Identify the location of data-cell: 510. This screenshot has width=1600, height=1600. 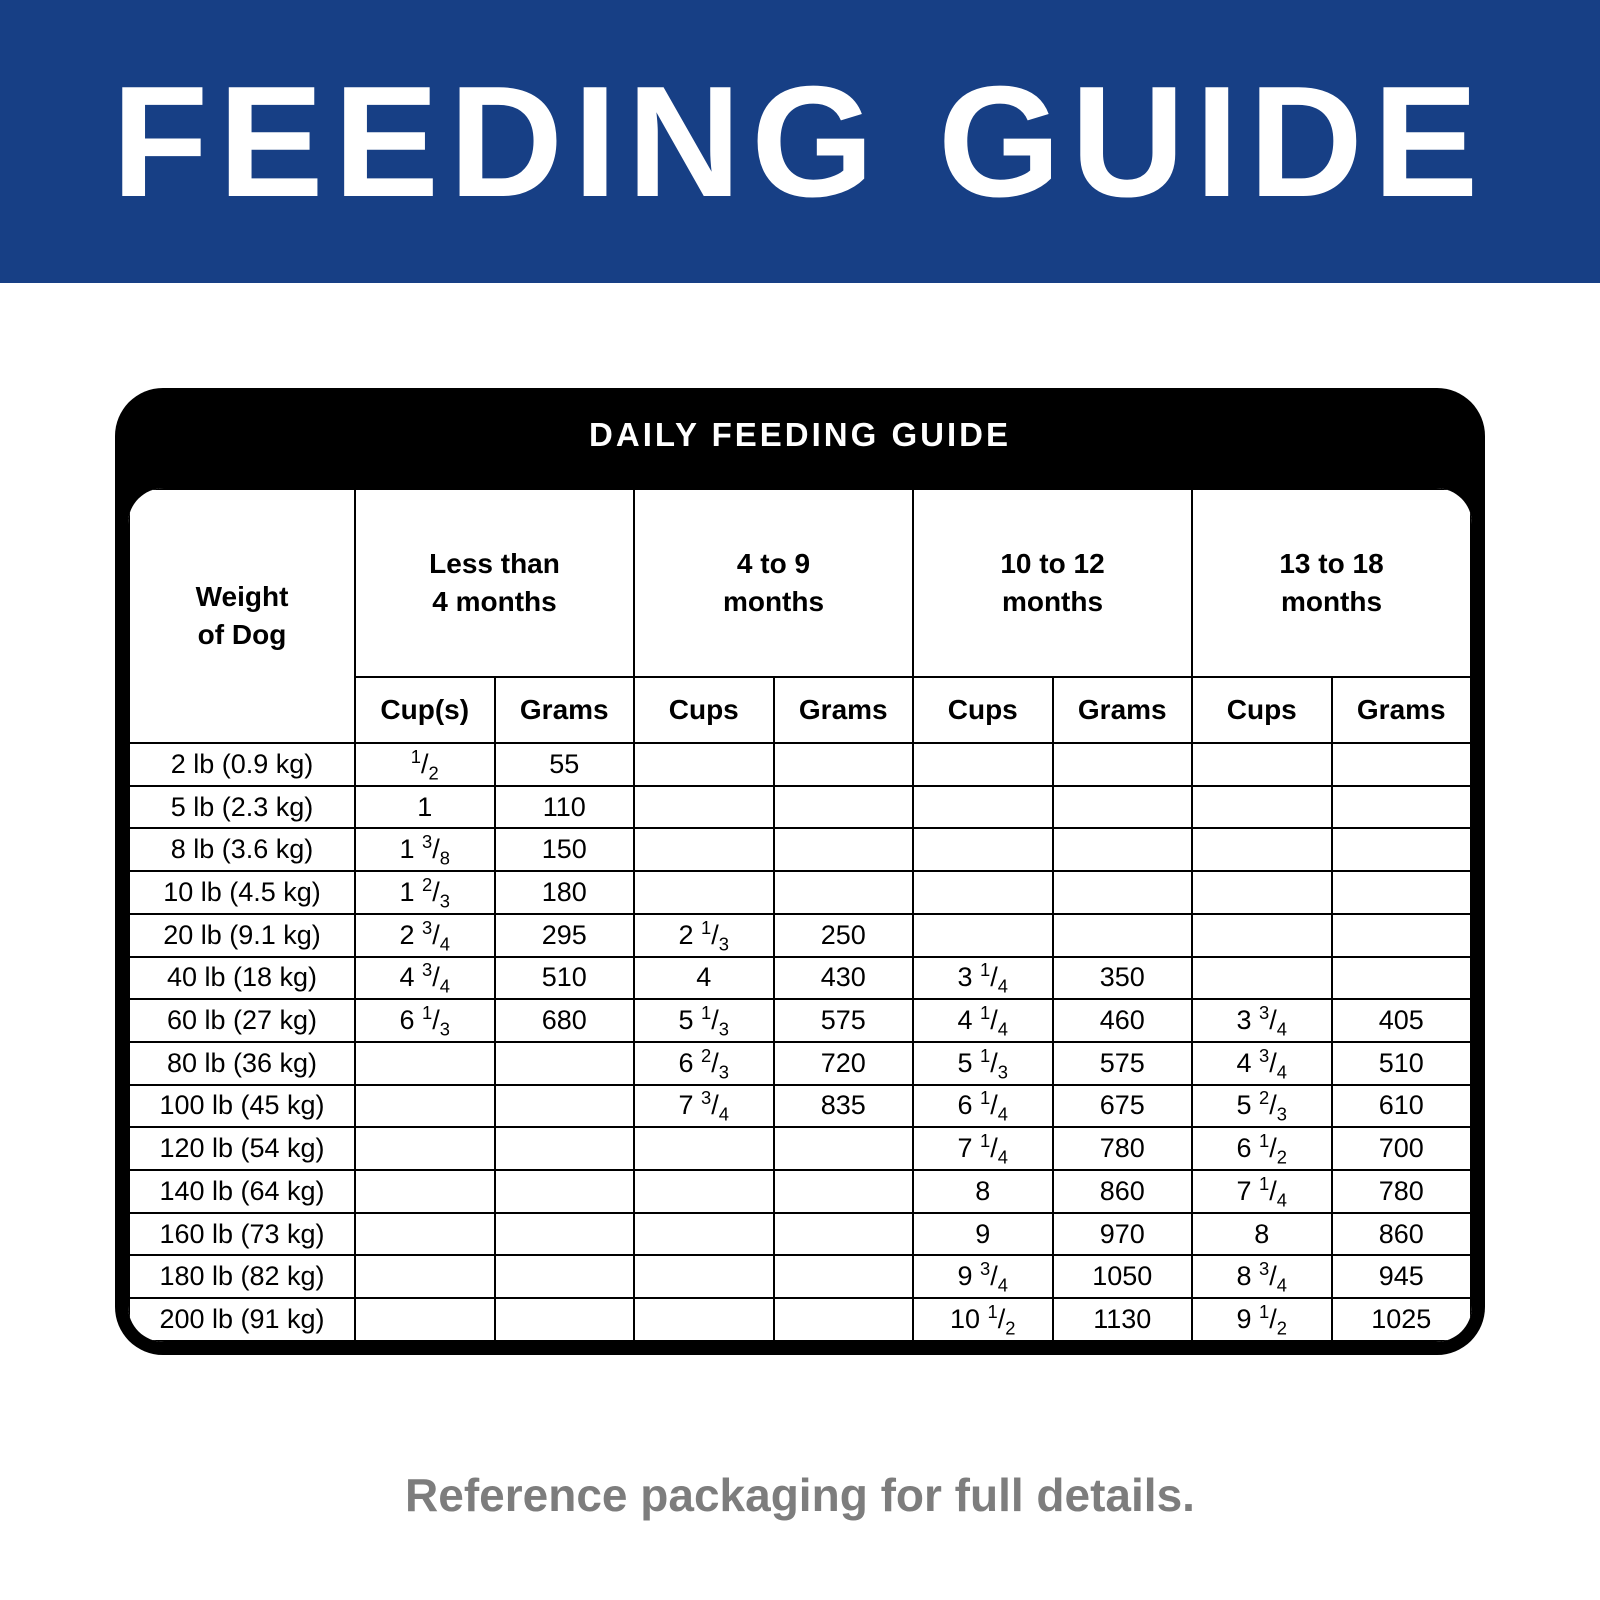
(564, 978).